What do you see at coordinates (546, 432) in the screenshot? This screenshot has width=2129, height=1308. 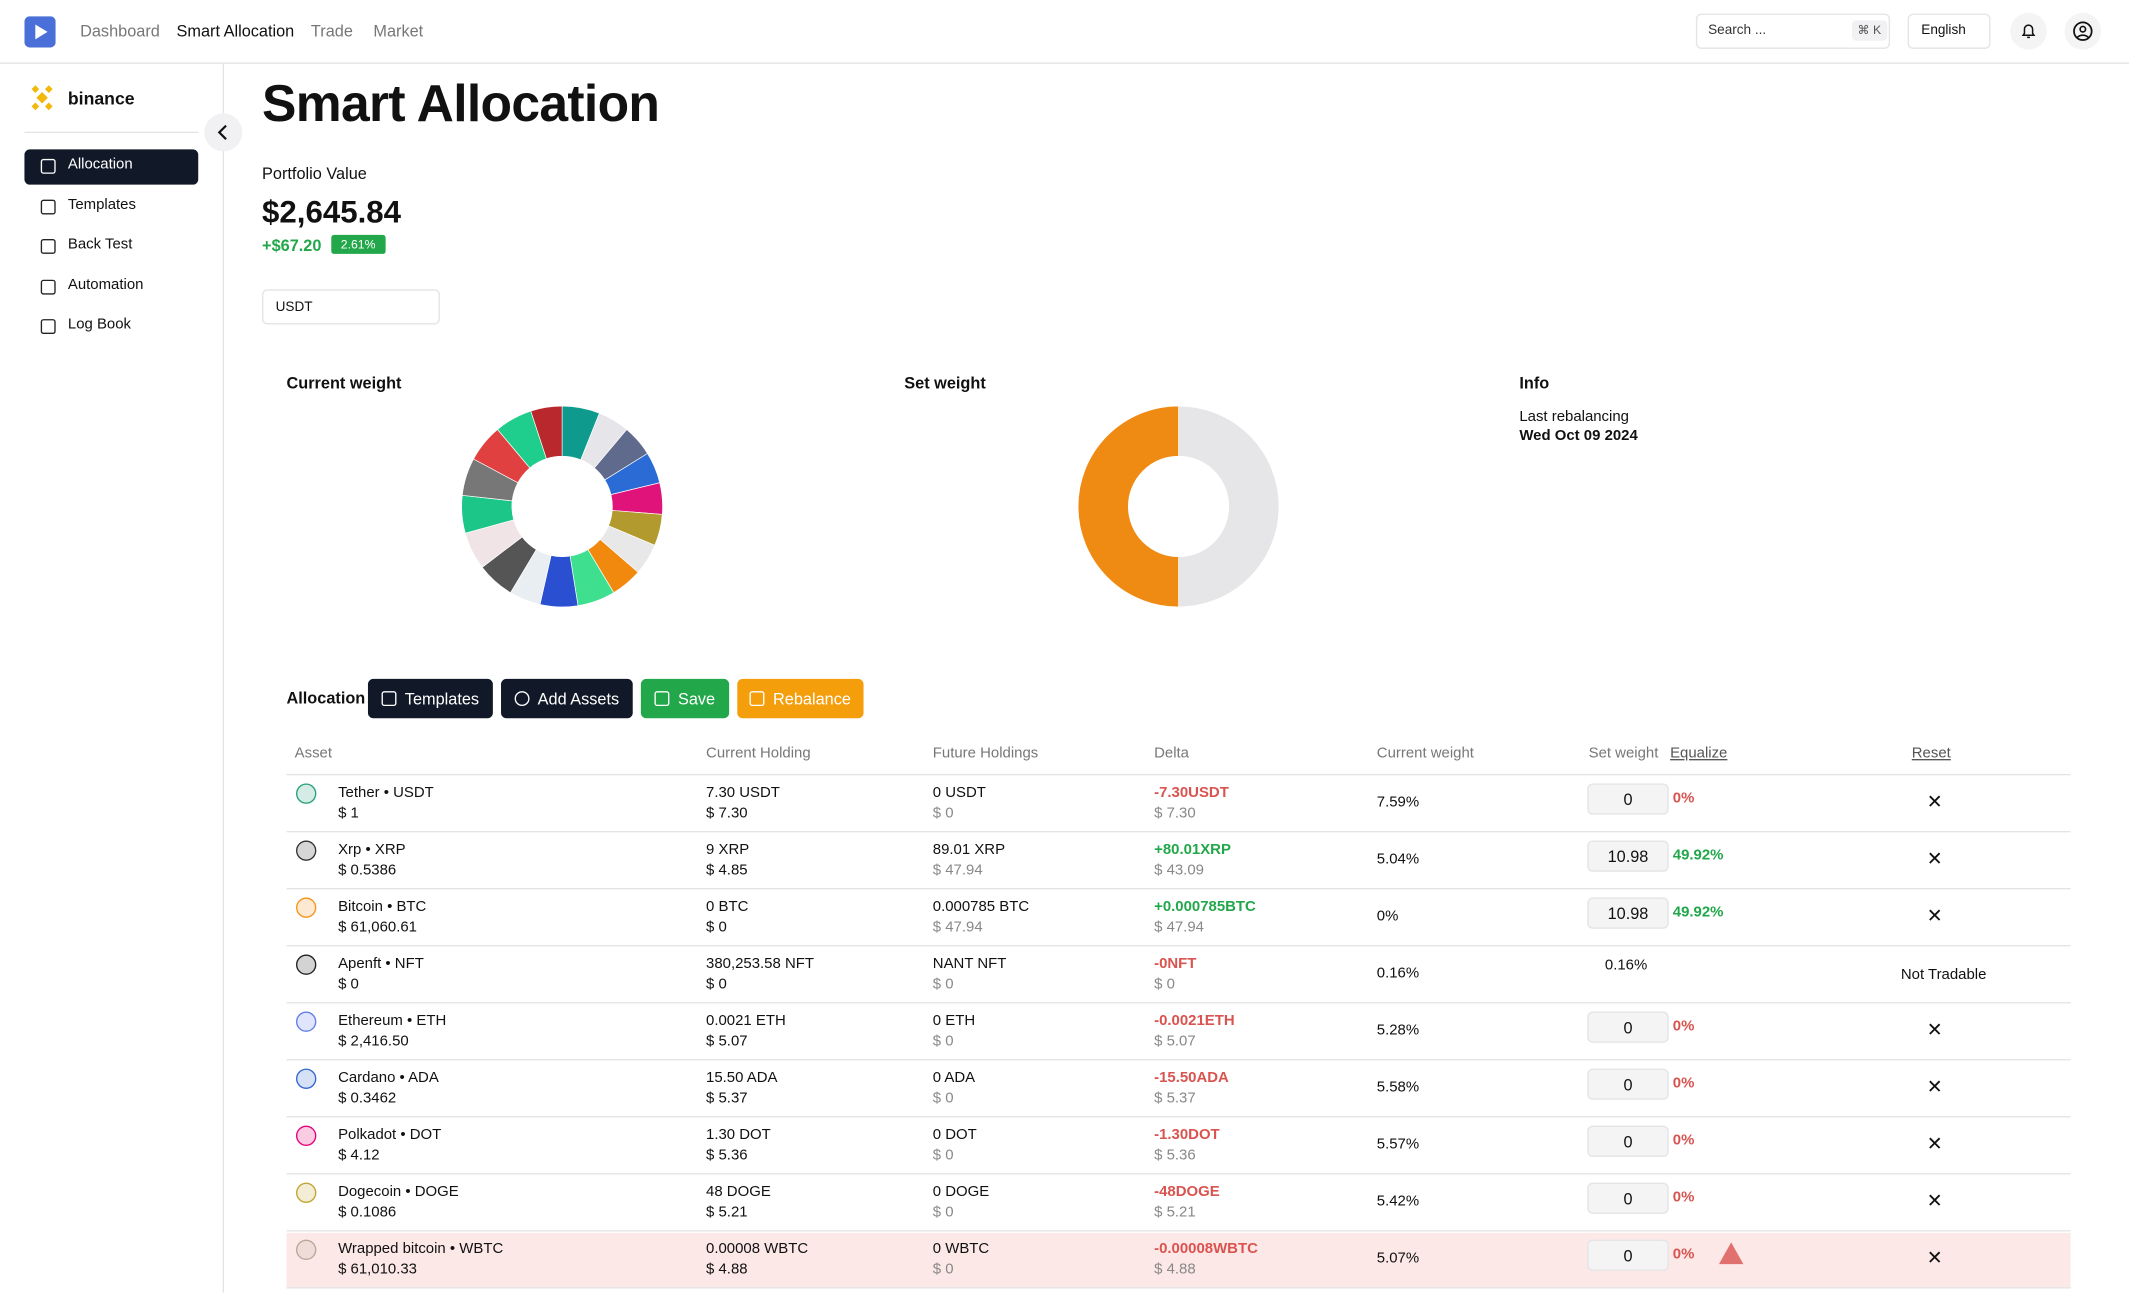 I see `donut-segment` at bounding box center [546, 432].